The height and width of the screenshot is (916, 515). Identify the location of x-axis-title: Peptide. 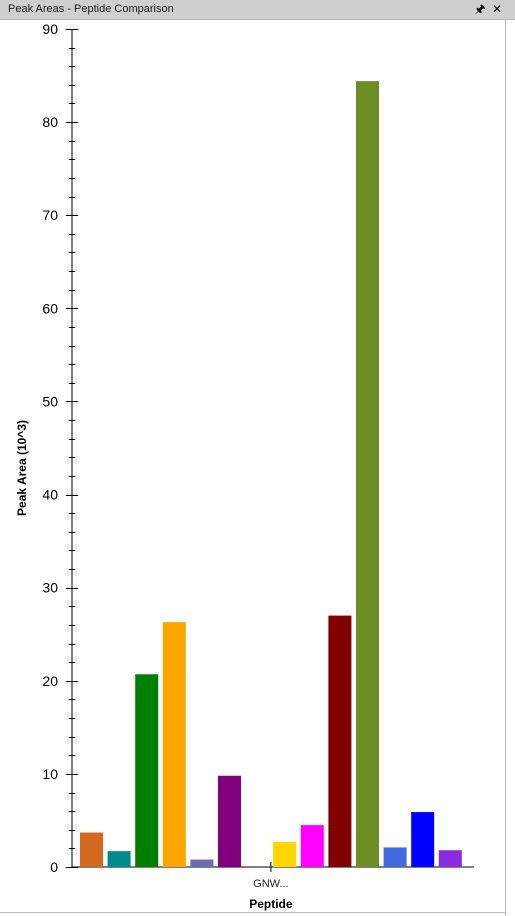
(271, 904).